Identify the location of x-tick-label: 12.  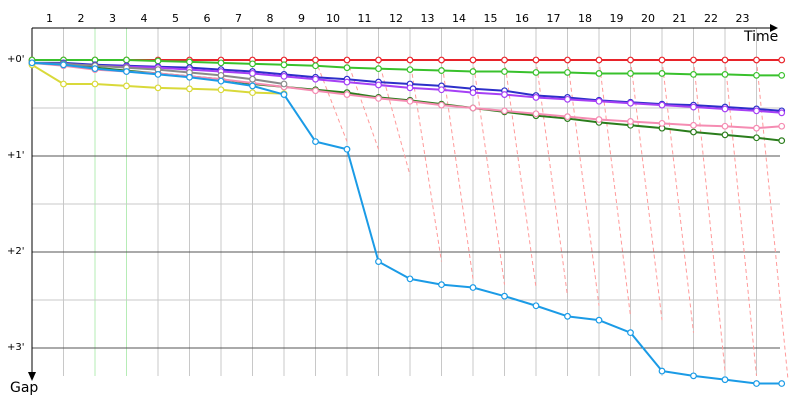
(396, 18).